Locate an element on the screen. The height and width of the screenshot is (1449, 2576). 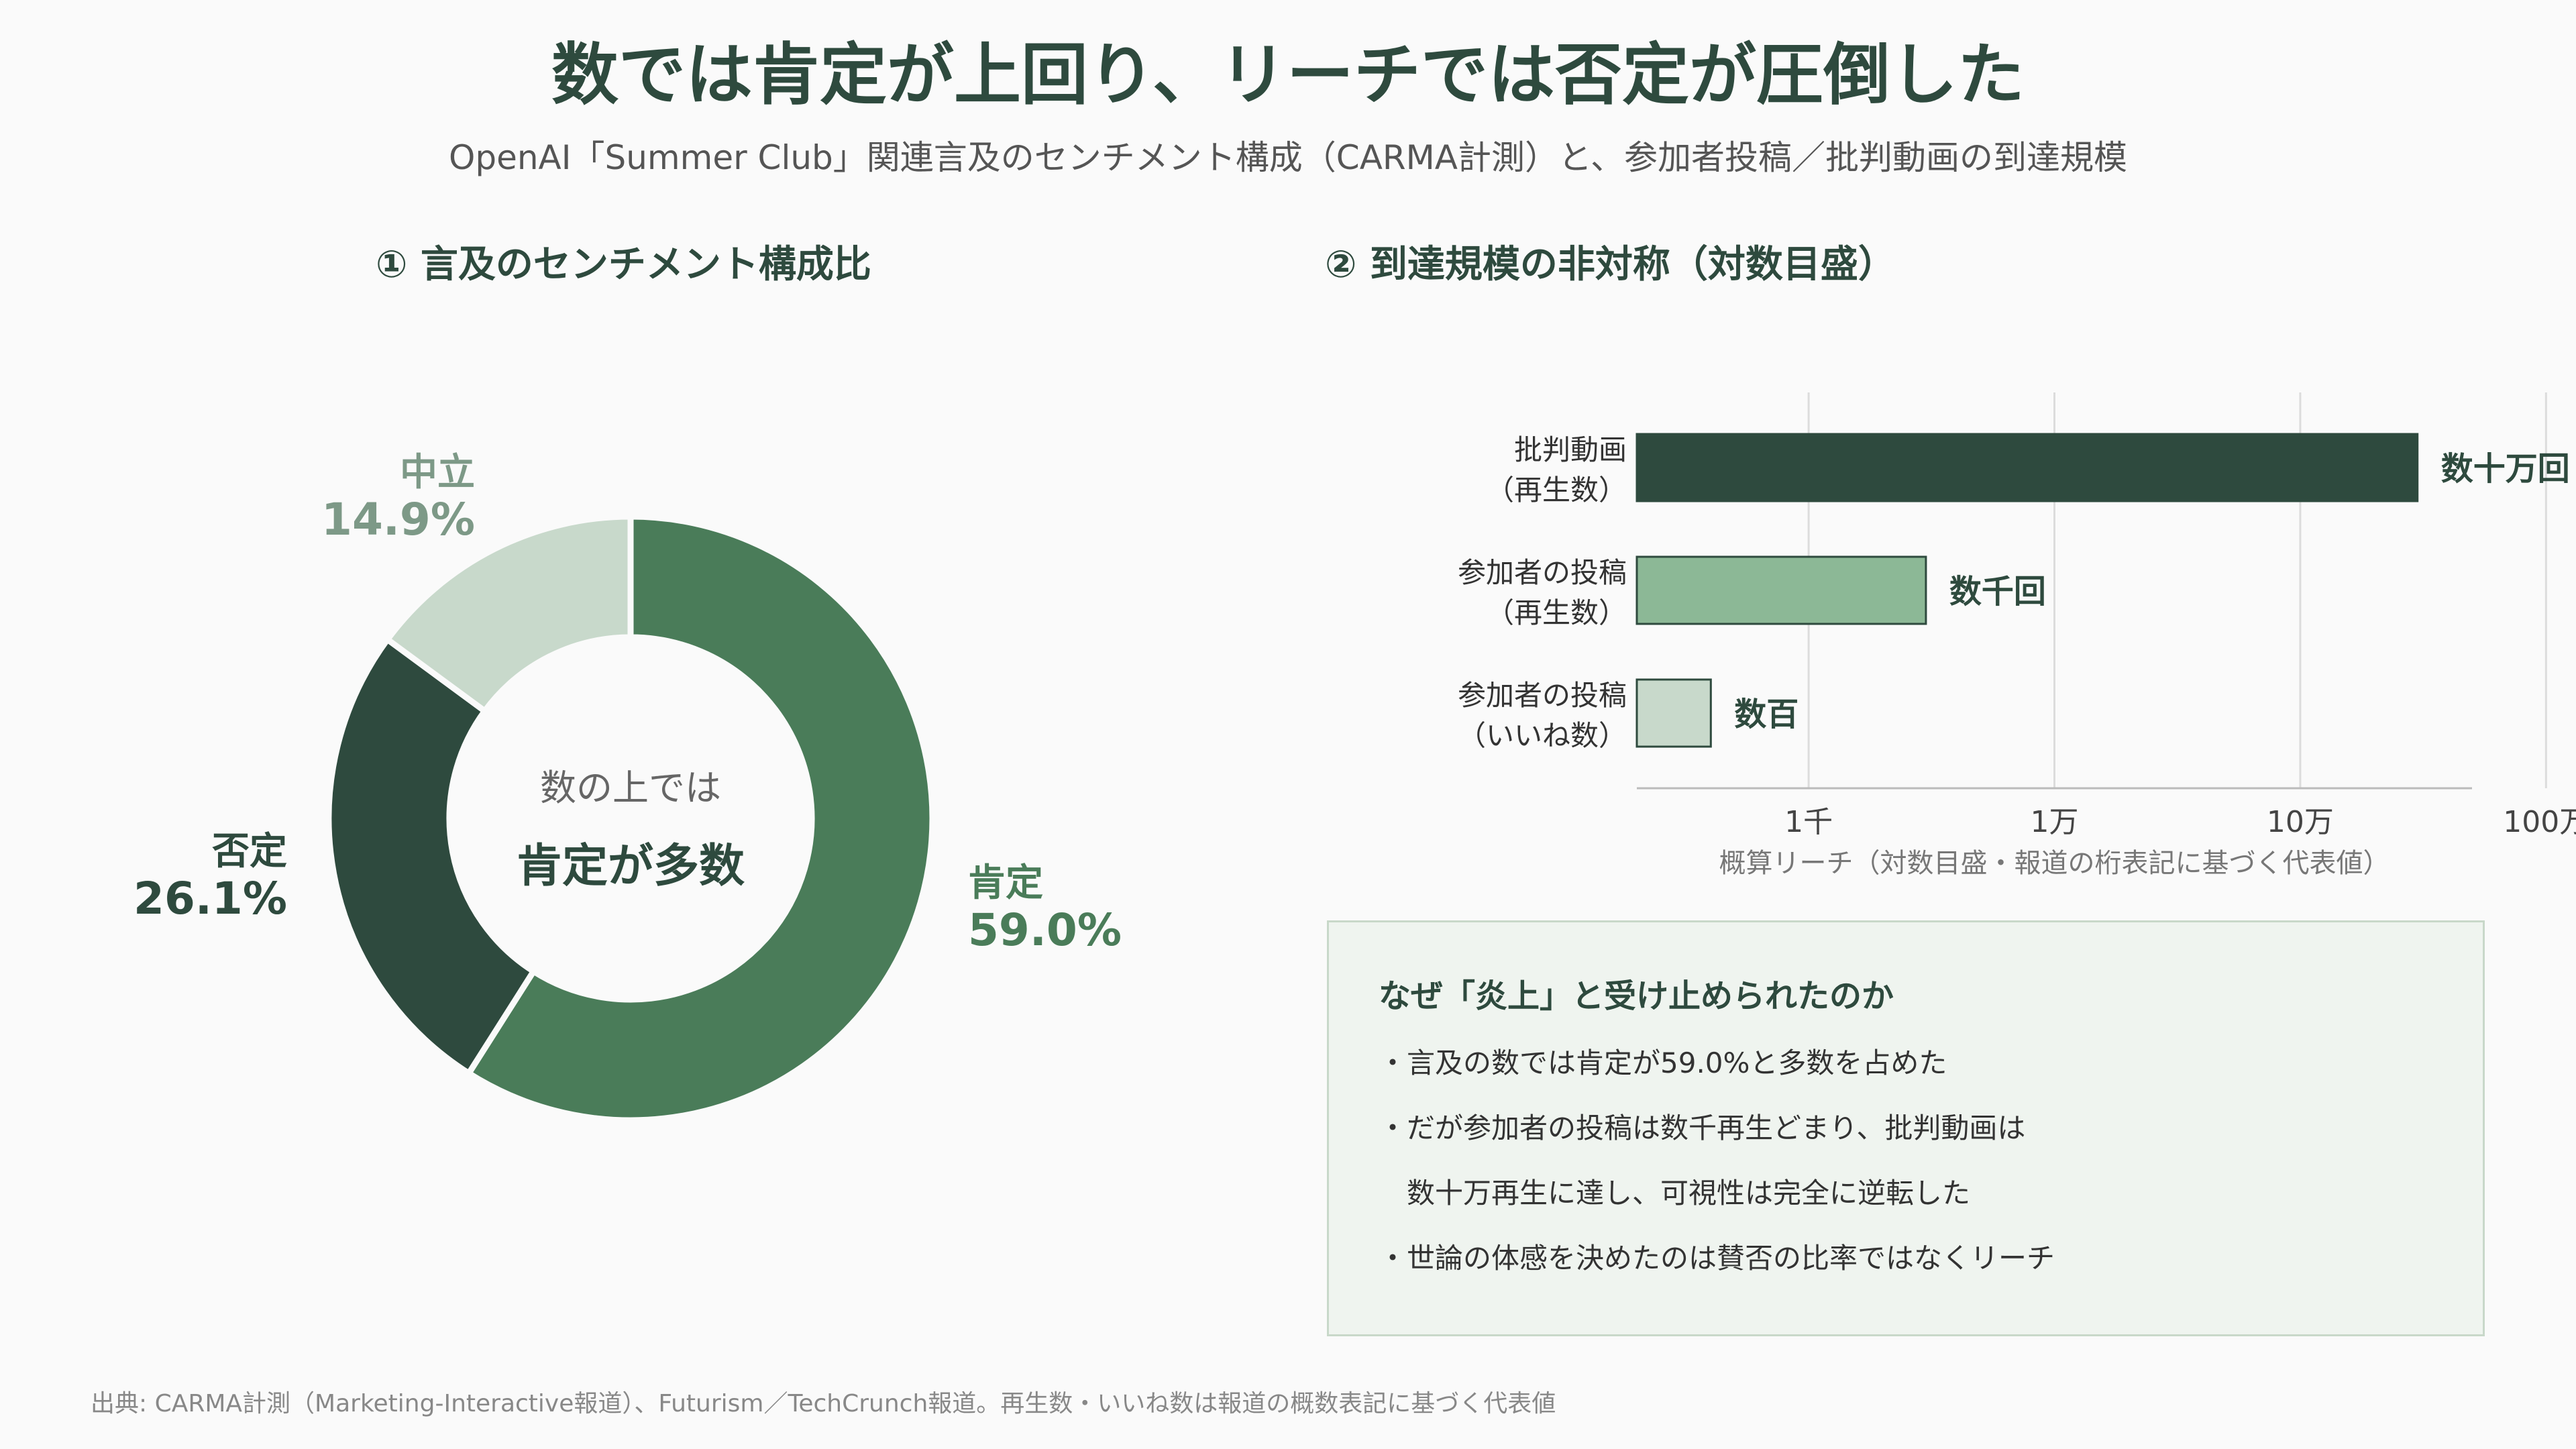
bar-value-label: 数千回 is located at coordinates (1997, 591).